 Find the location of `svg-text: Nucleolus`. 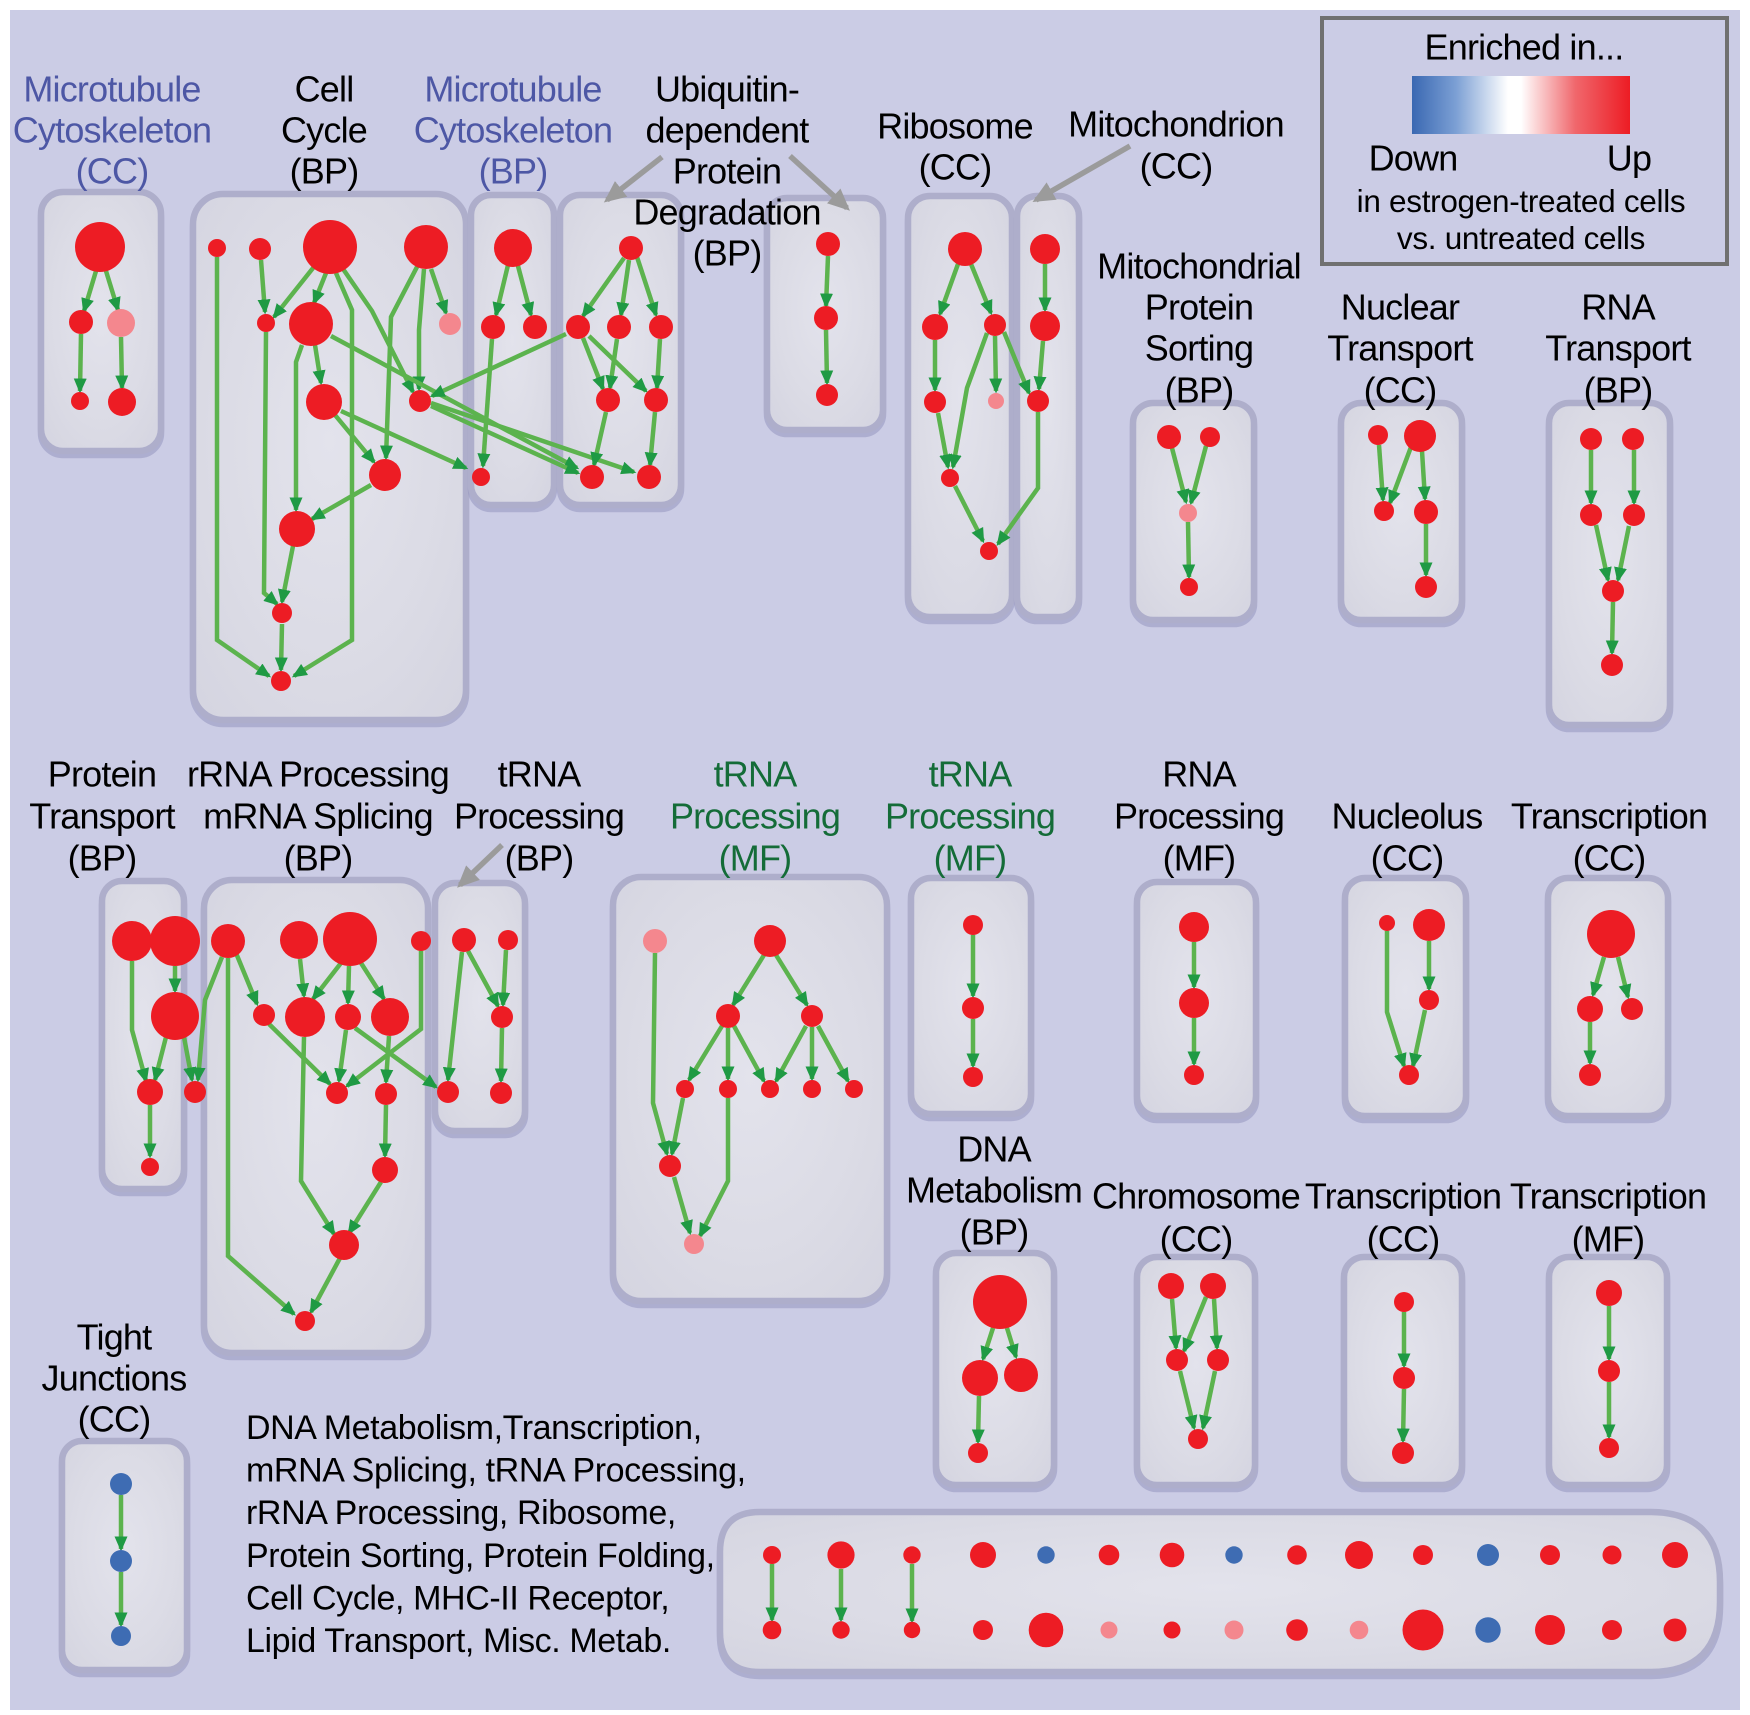

svg-text: Nucleolus is located at coordinates (1407, 816).